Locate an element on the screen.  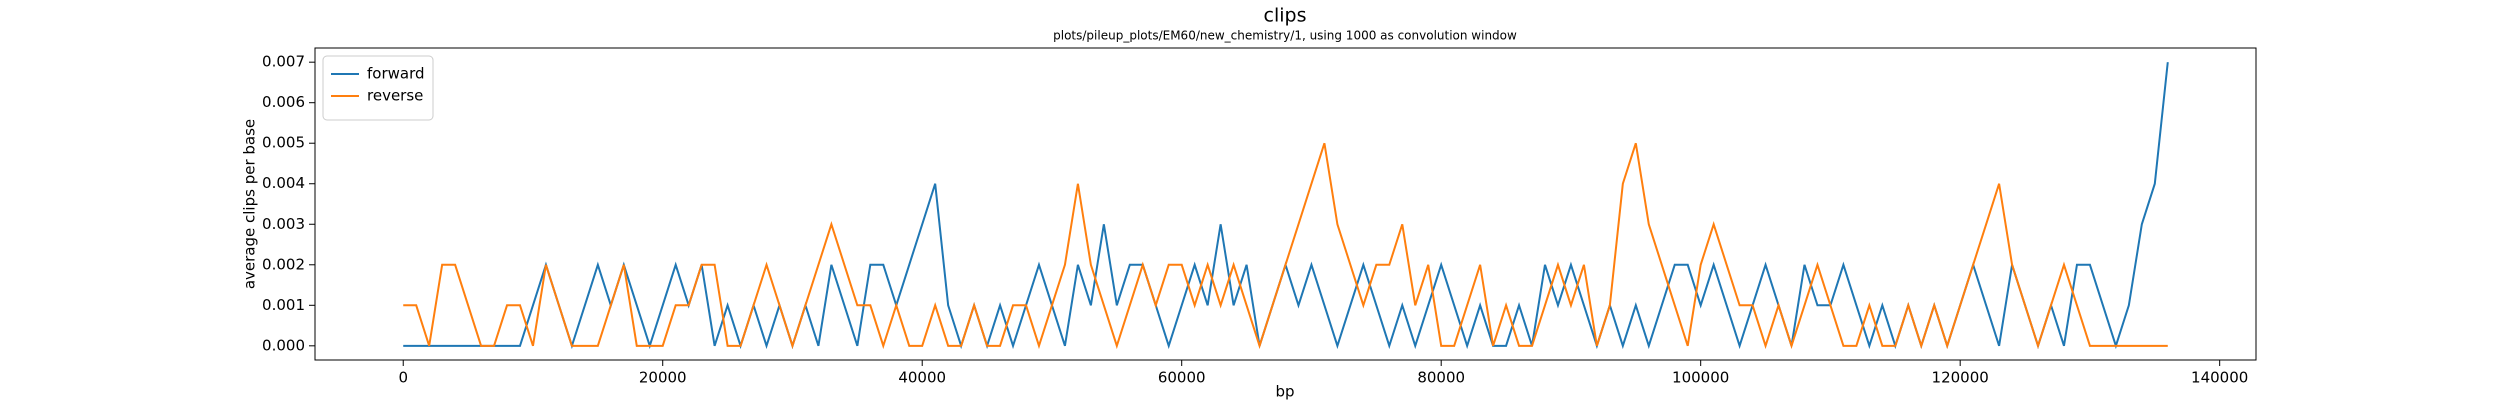
y-tick-label: 0.006 is located at coordinates (283, 102).